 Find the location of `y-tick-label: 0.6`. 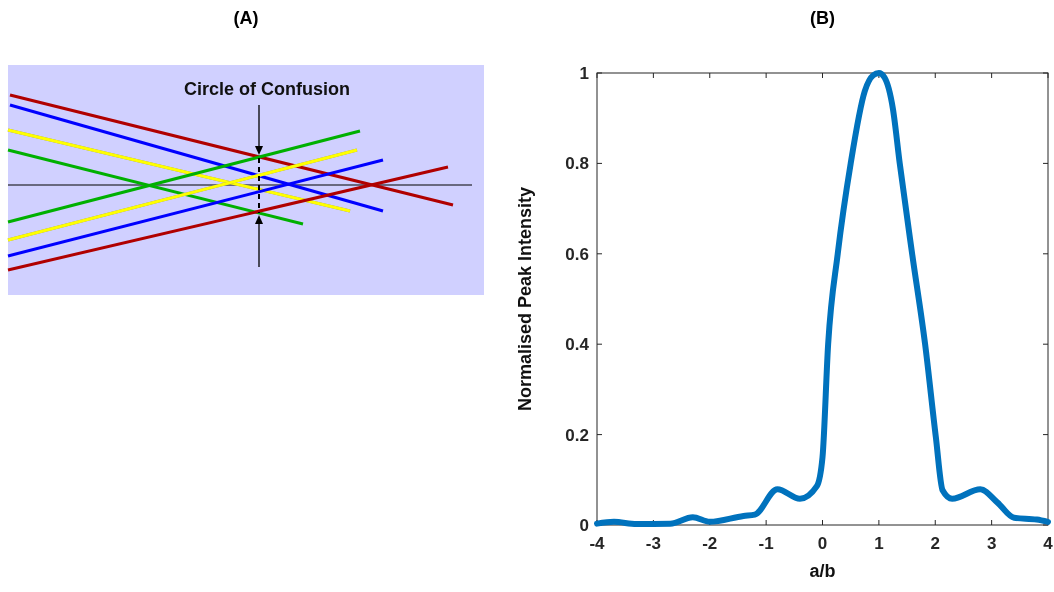

y-tick-label: 0.6 is located at coordinates (577, 254).